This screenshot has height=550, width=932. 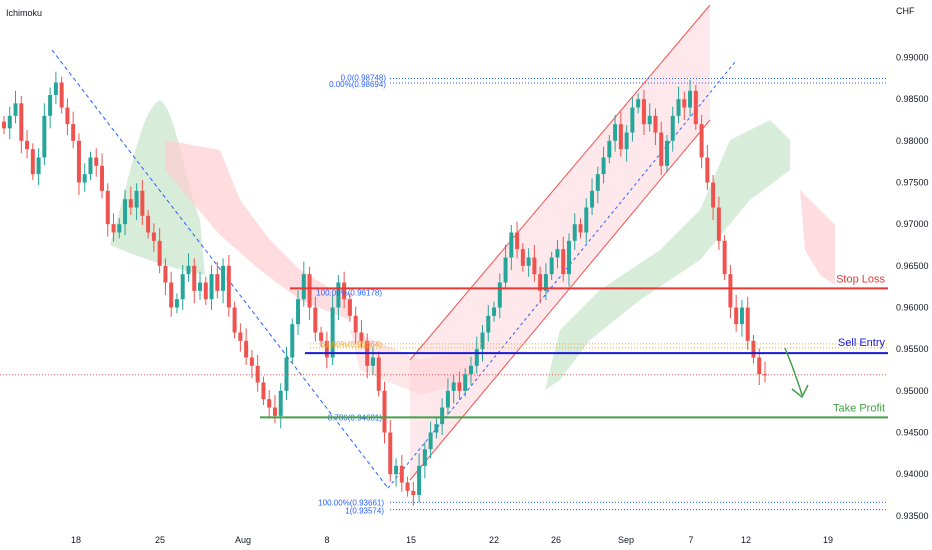 I want to click on fib-label-bottom-a: 100.00%(0.93661), so click(x=351, y=502).